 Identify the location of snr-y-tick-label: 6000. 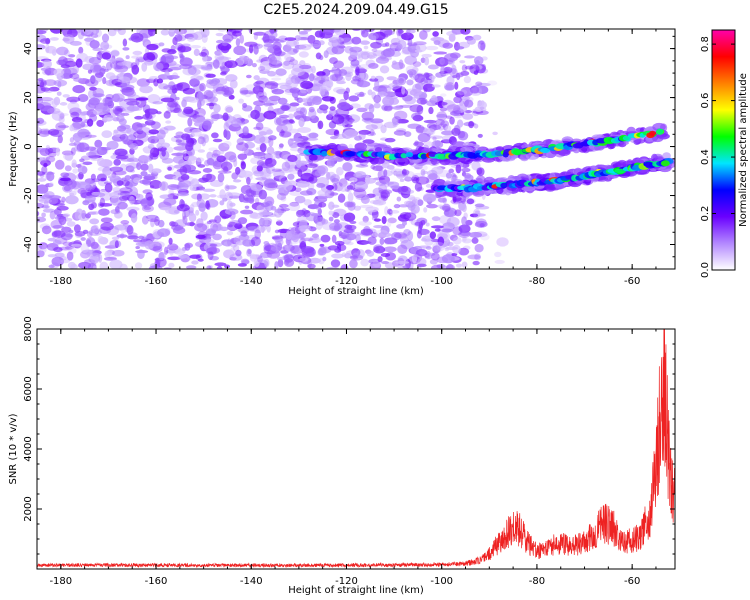
(28, 388).